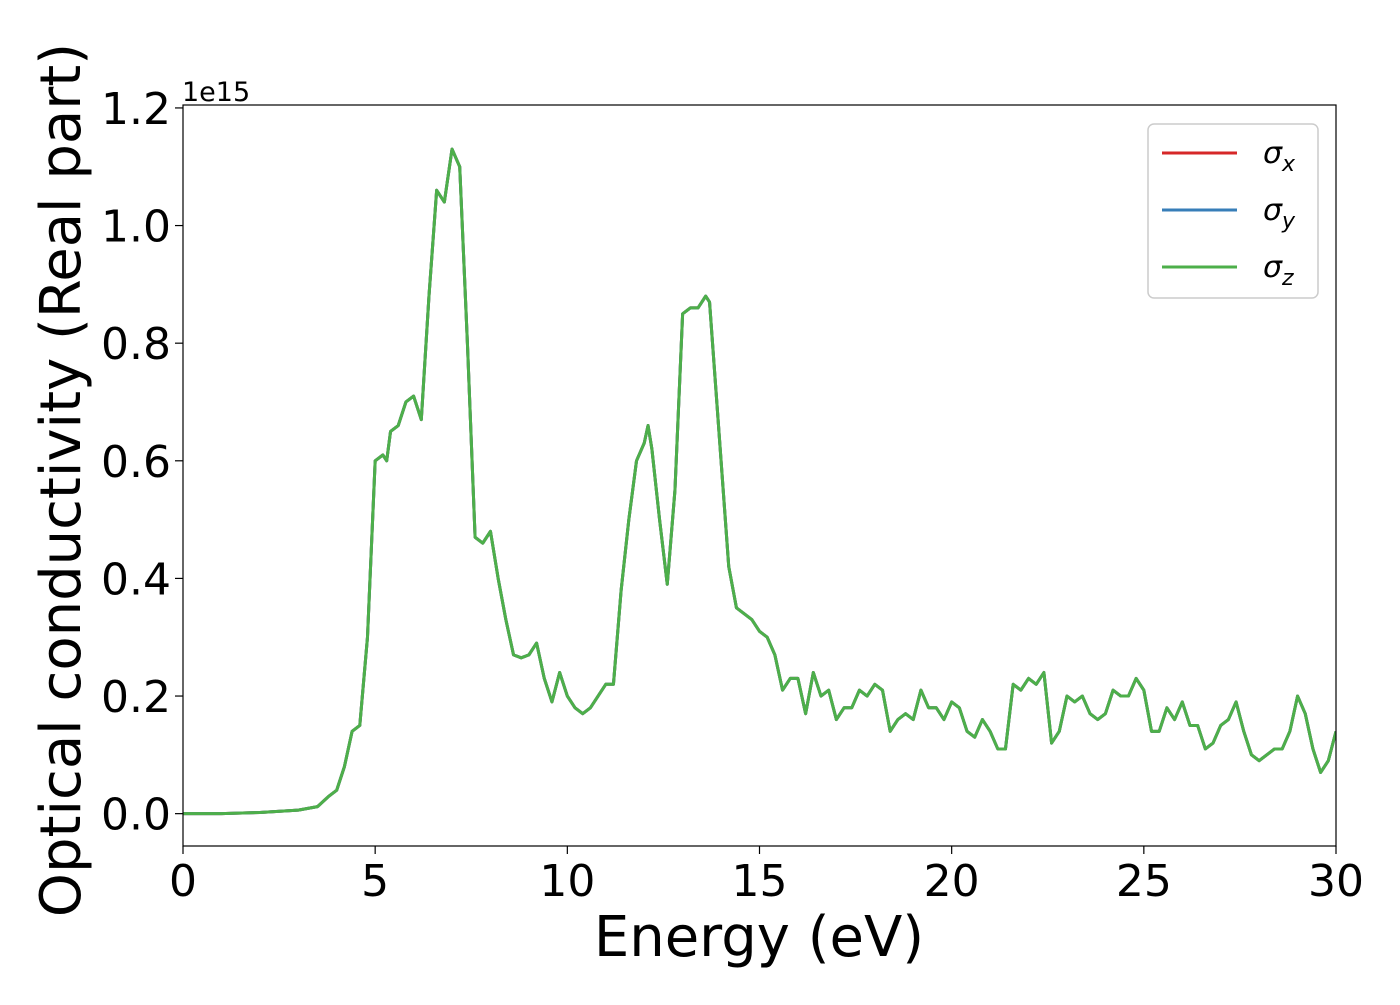 This screenshot has width=1400, height=1005. I want to click on y-tick-label: 0.8, so click(136, 344).